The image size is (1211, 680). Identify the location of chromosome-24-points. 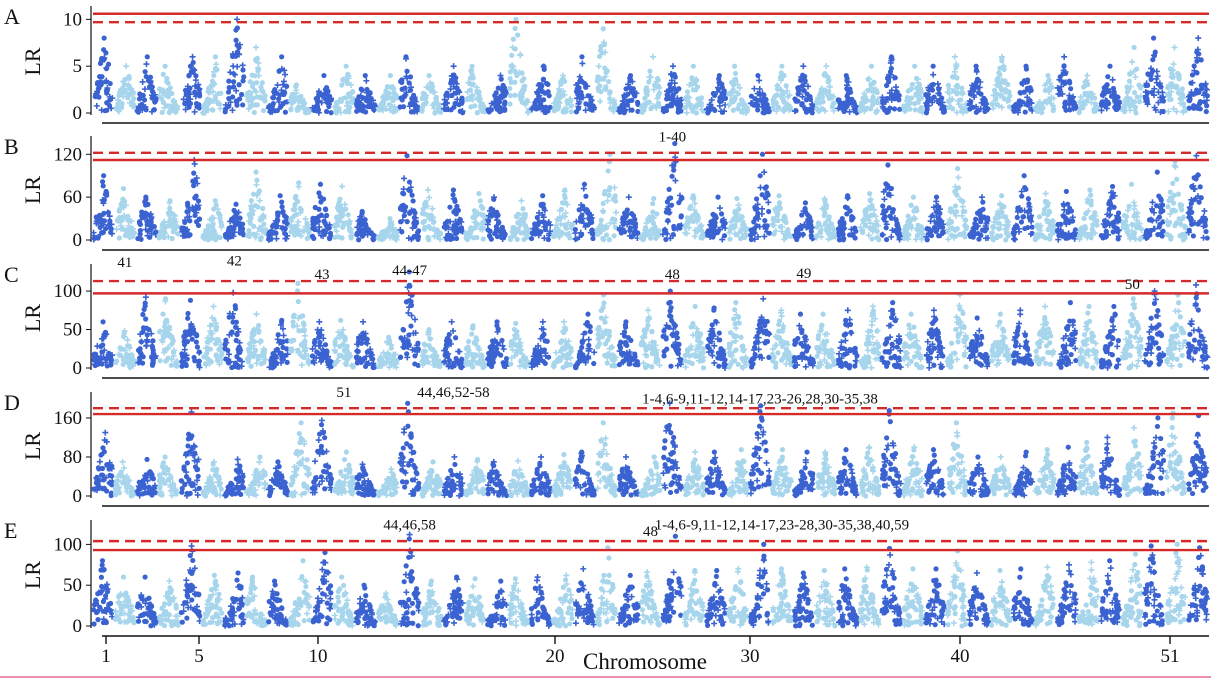
(606, 70).